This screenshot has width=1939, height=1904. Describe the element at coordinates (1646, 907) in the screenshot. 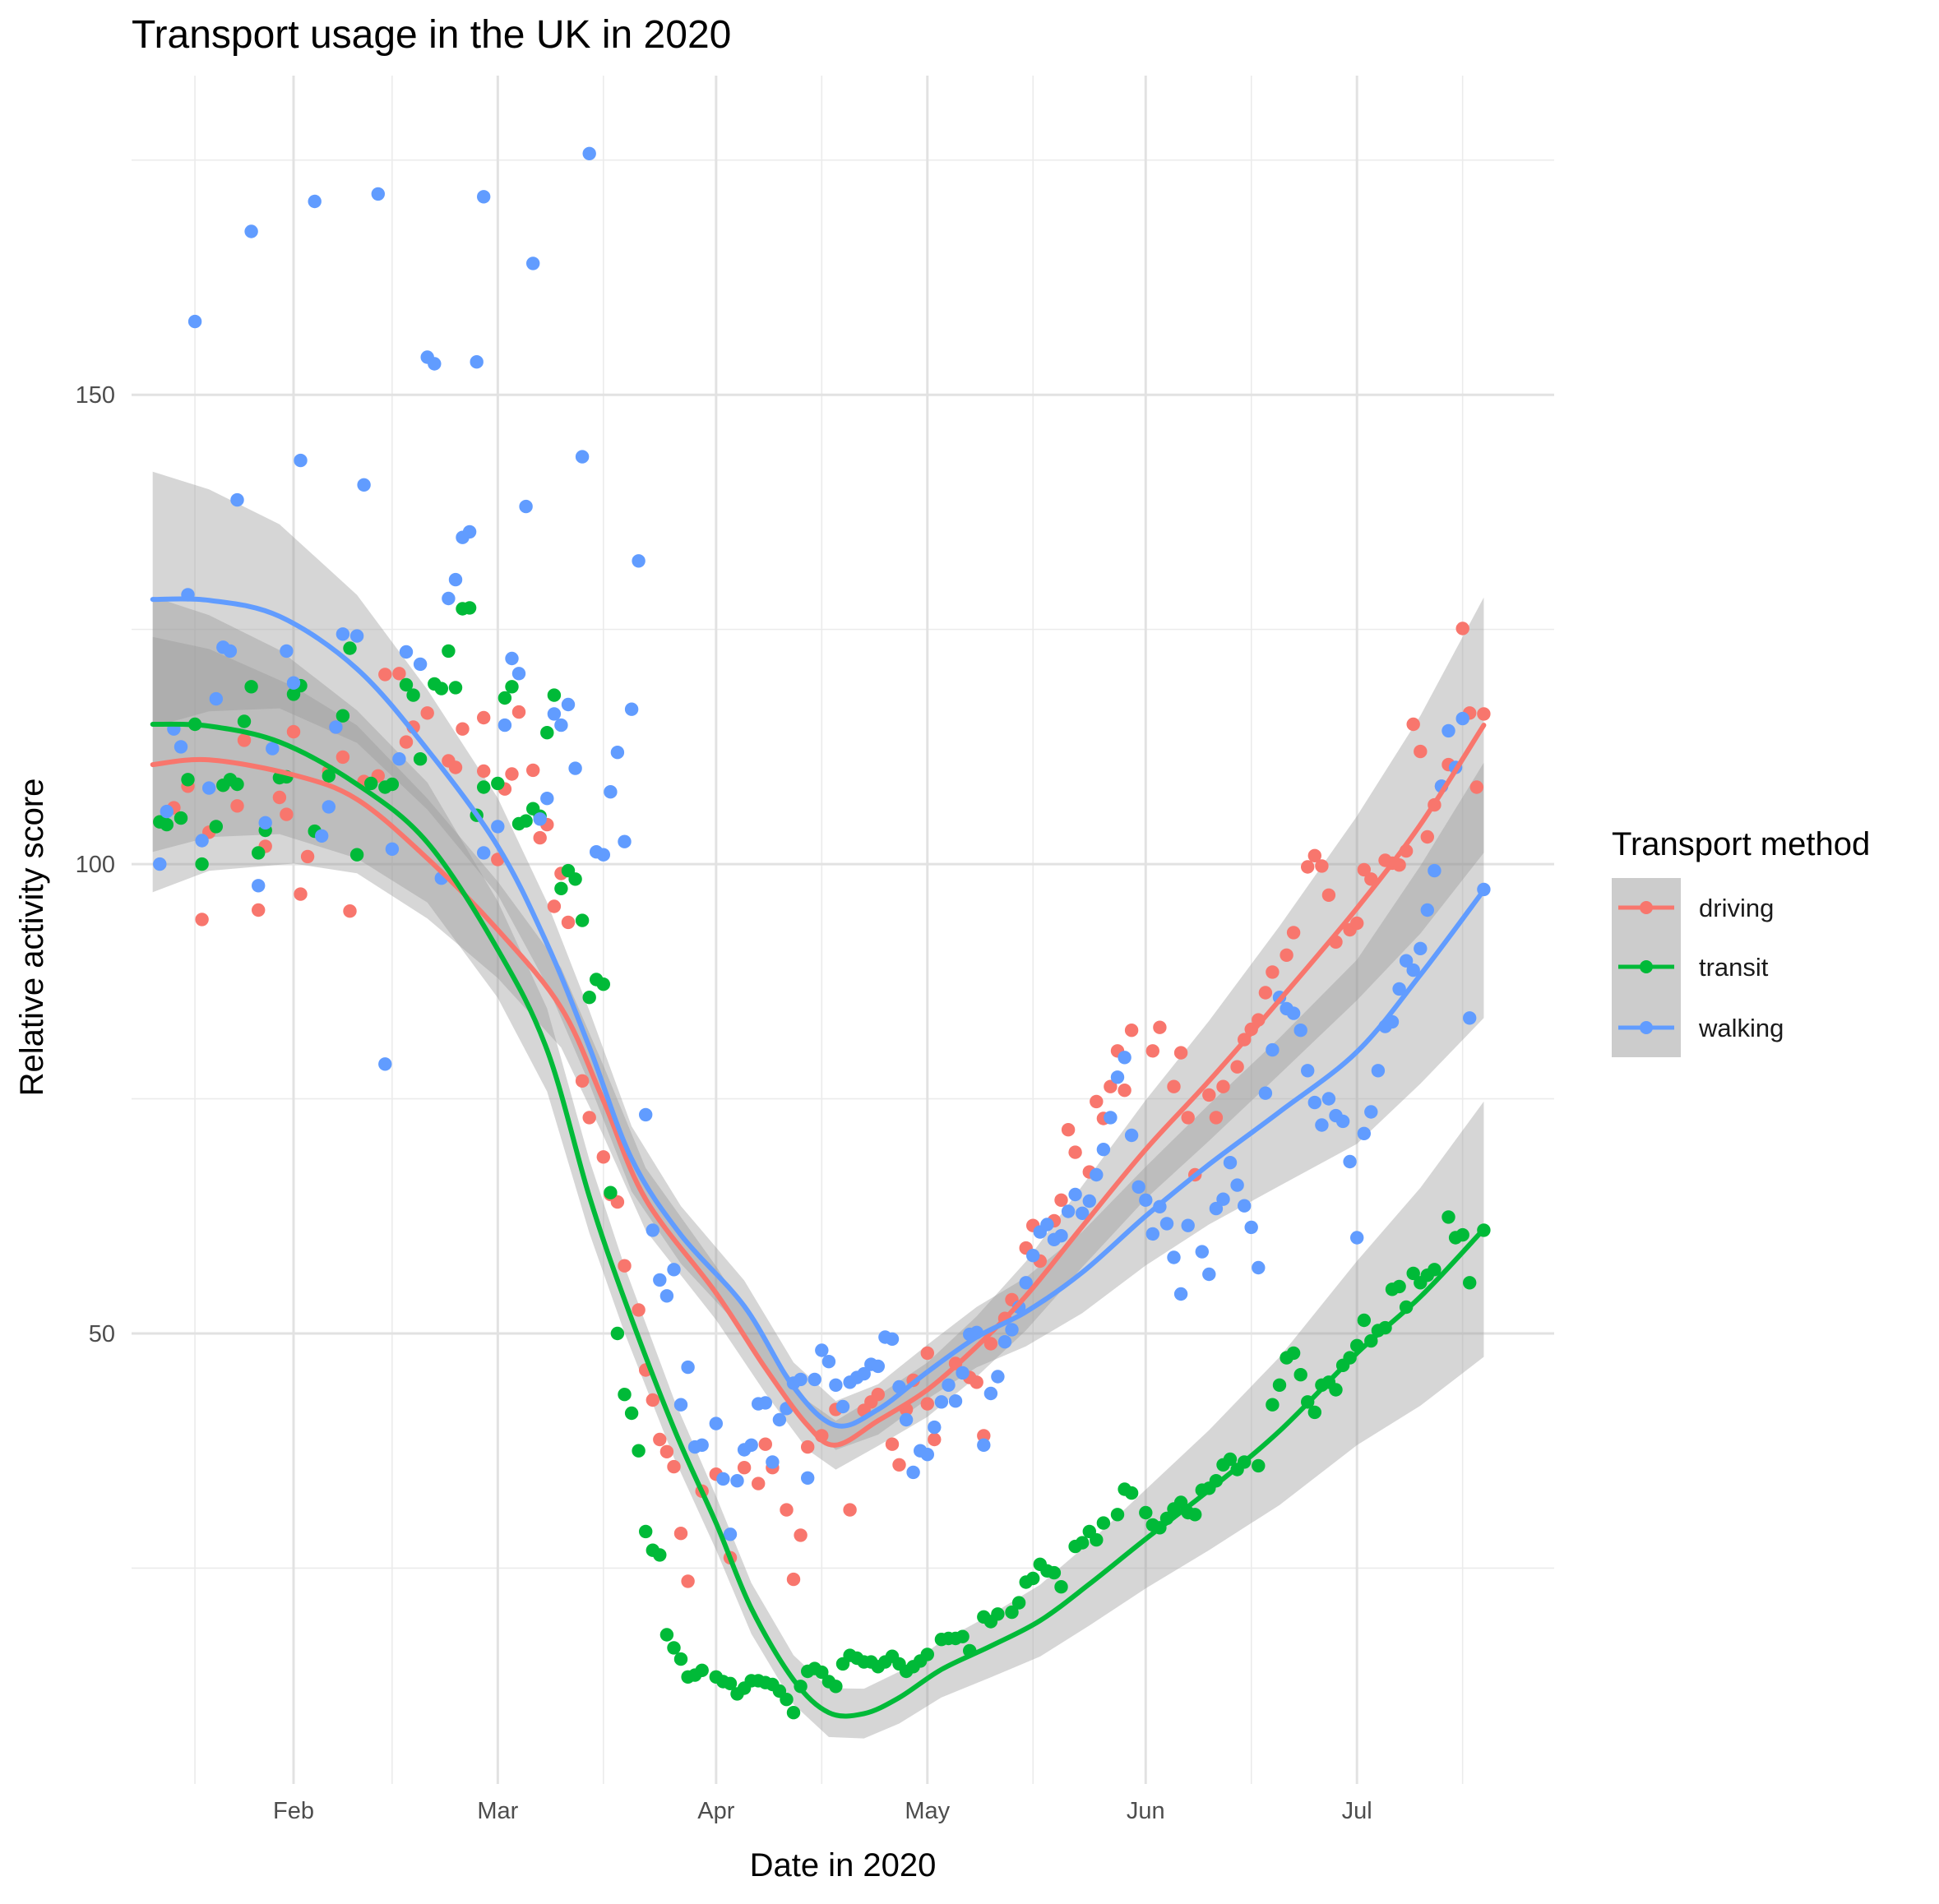

I see `legend-dot-driving` at that location.